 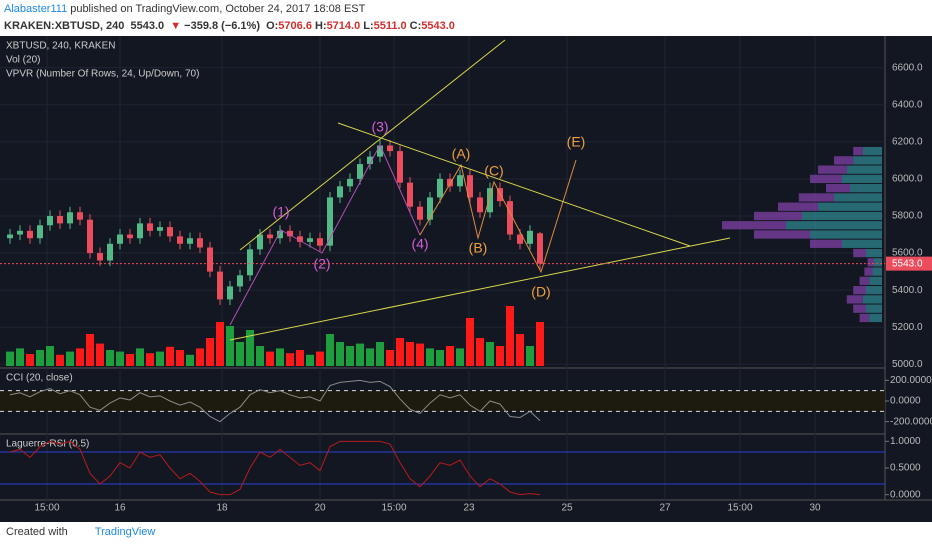 What do you see at coordinates (815, 508) in the screenshot?
I see `x-tick-label: 30` at bounding box center [815, 508].